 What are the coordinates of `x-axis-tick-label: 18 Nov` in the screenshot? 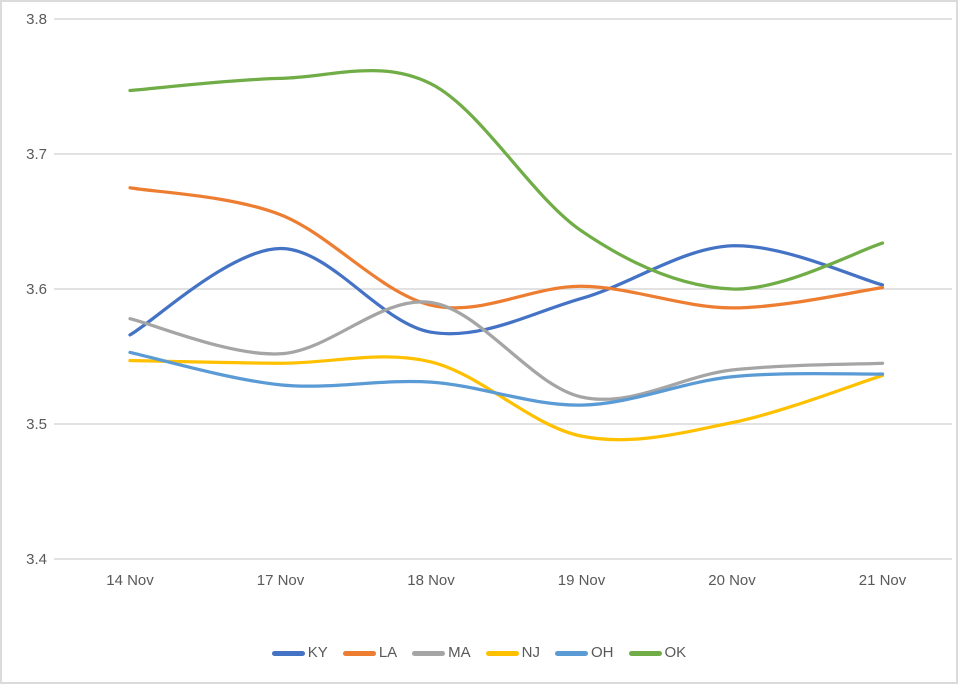 It's located at (431, 580).